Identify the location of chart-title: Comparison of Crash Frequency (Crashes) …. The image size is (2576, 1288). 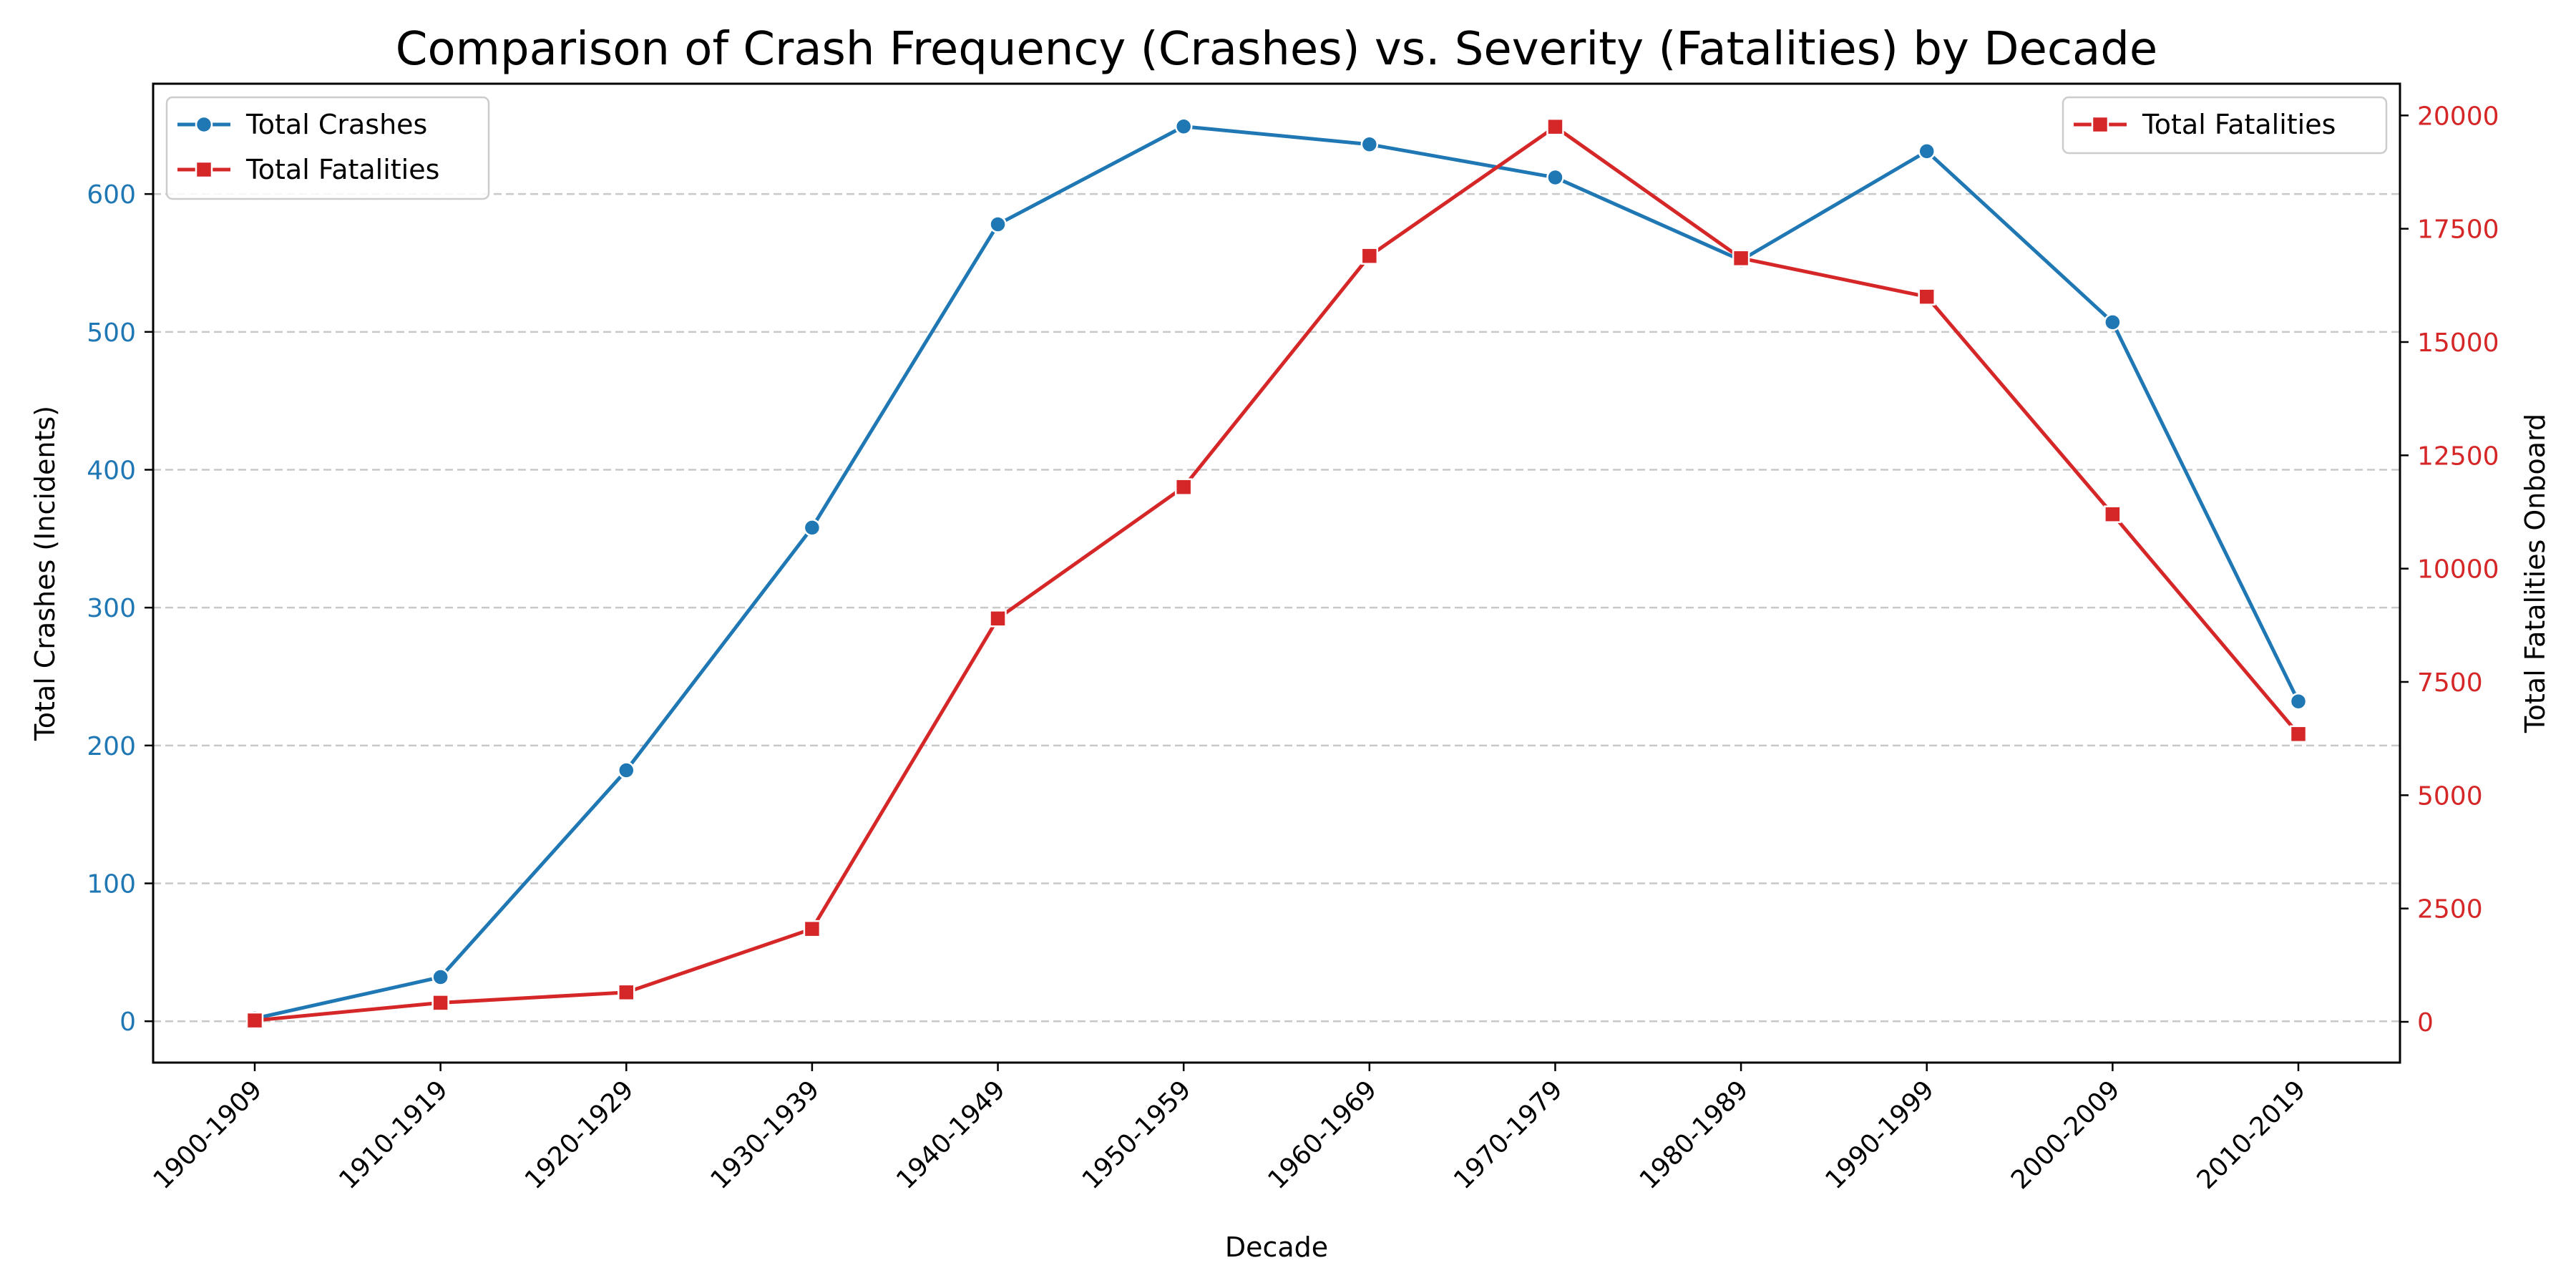
(1277, 49).